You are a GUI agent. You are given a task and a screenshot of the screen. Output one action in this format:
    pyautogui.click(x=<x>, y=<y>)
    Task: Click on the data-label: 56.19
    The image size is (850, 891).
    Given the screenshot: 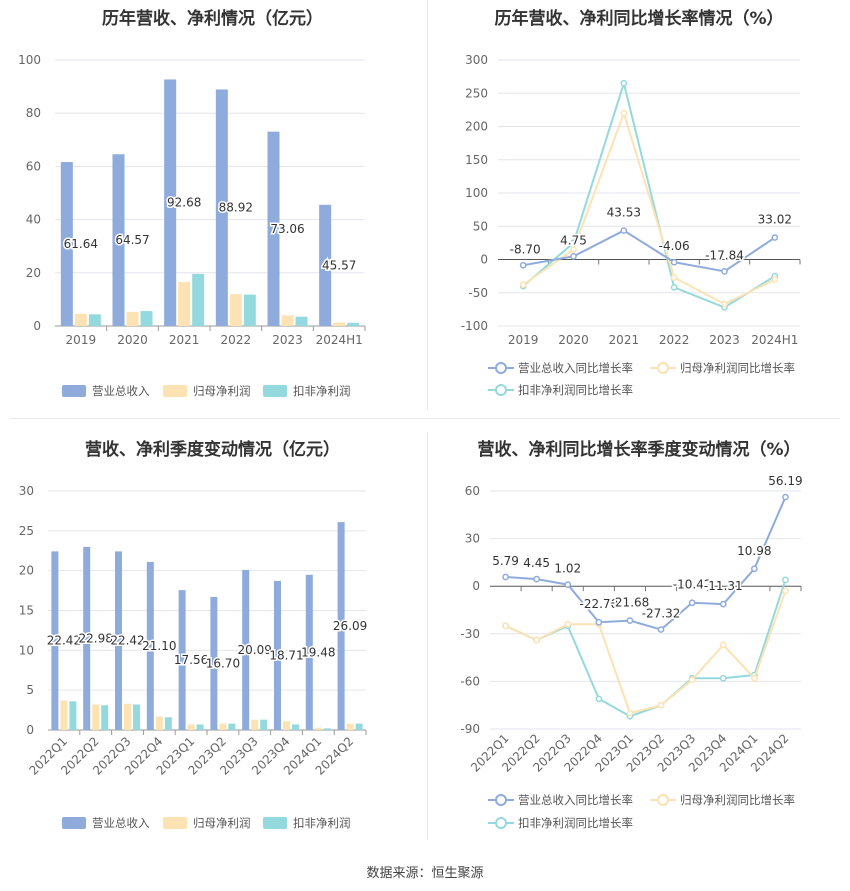 What is the action you would take?
    pyautogui.click(x=785, y=481)
    